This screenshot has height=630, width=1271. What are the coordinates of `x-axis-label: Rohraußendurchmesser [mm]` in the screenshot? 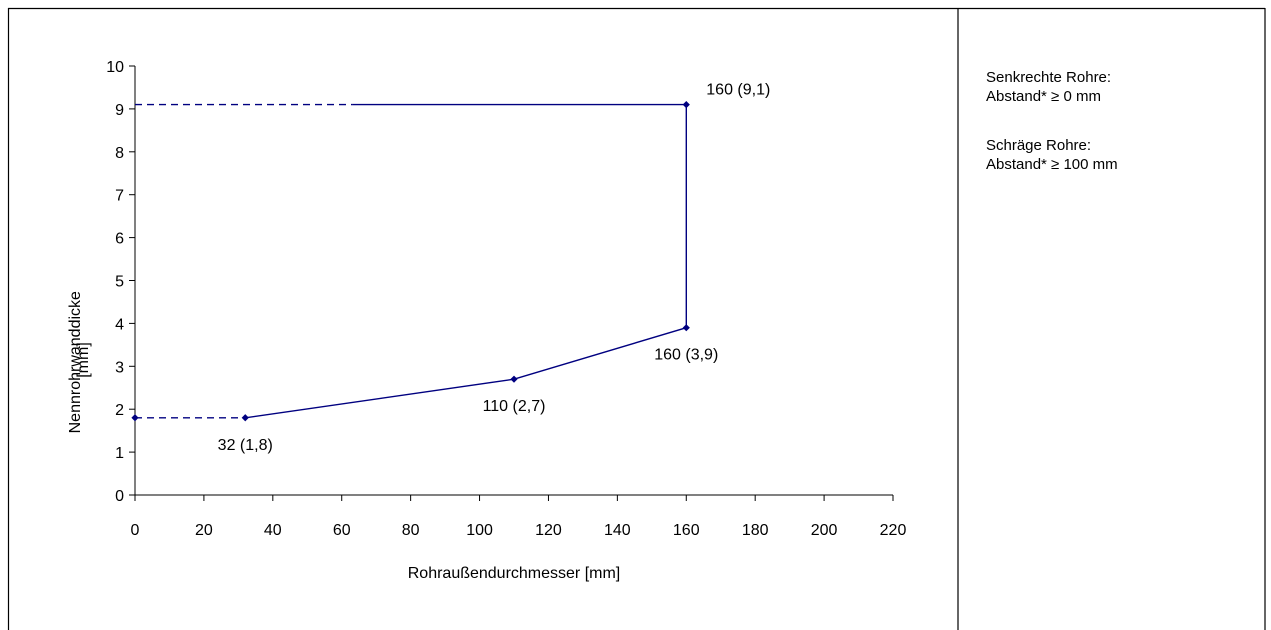 It's located at (514, 573).